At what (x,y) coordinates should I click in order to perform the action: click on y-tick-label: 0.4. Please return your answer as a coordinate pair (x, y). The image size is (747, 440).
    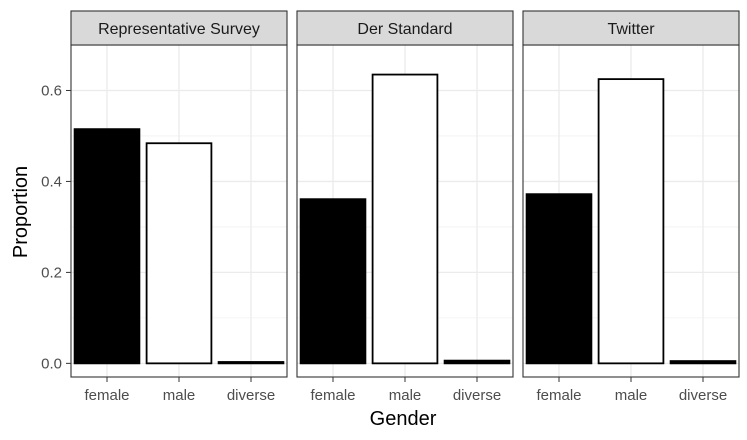
    Looking at the image, I should click on (51, 181).